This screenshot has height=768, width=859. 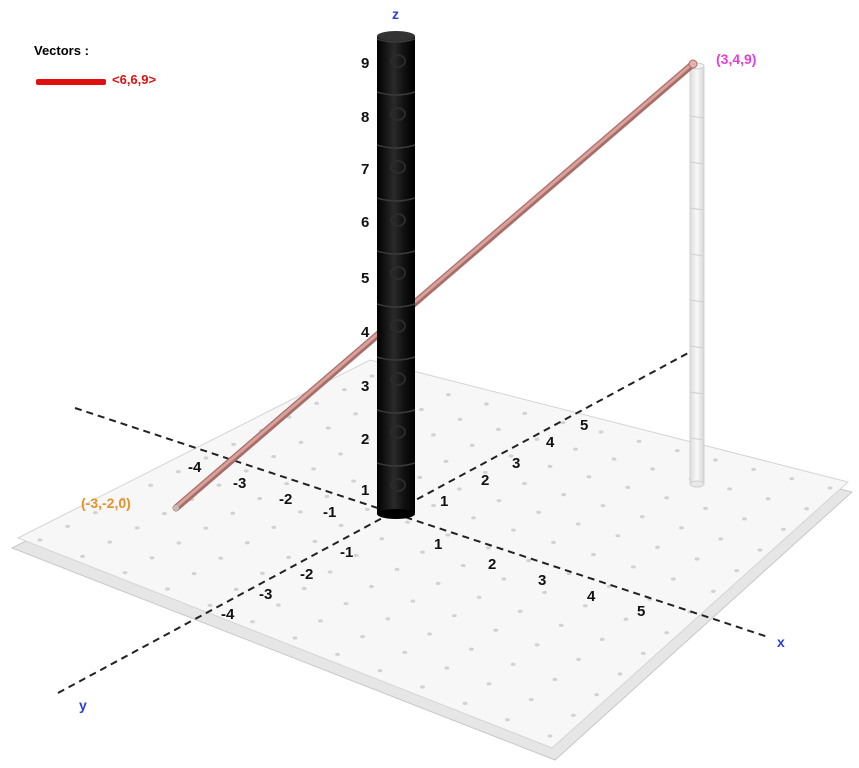 What do you see at coordinates (365, 117) in the screenshot?
I see `z-tick: 8` at bounding box center [365, 117].